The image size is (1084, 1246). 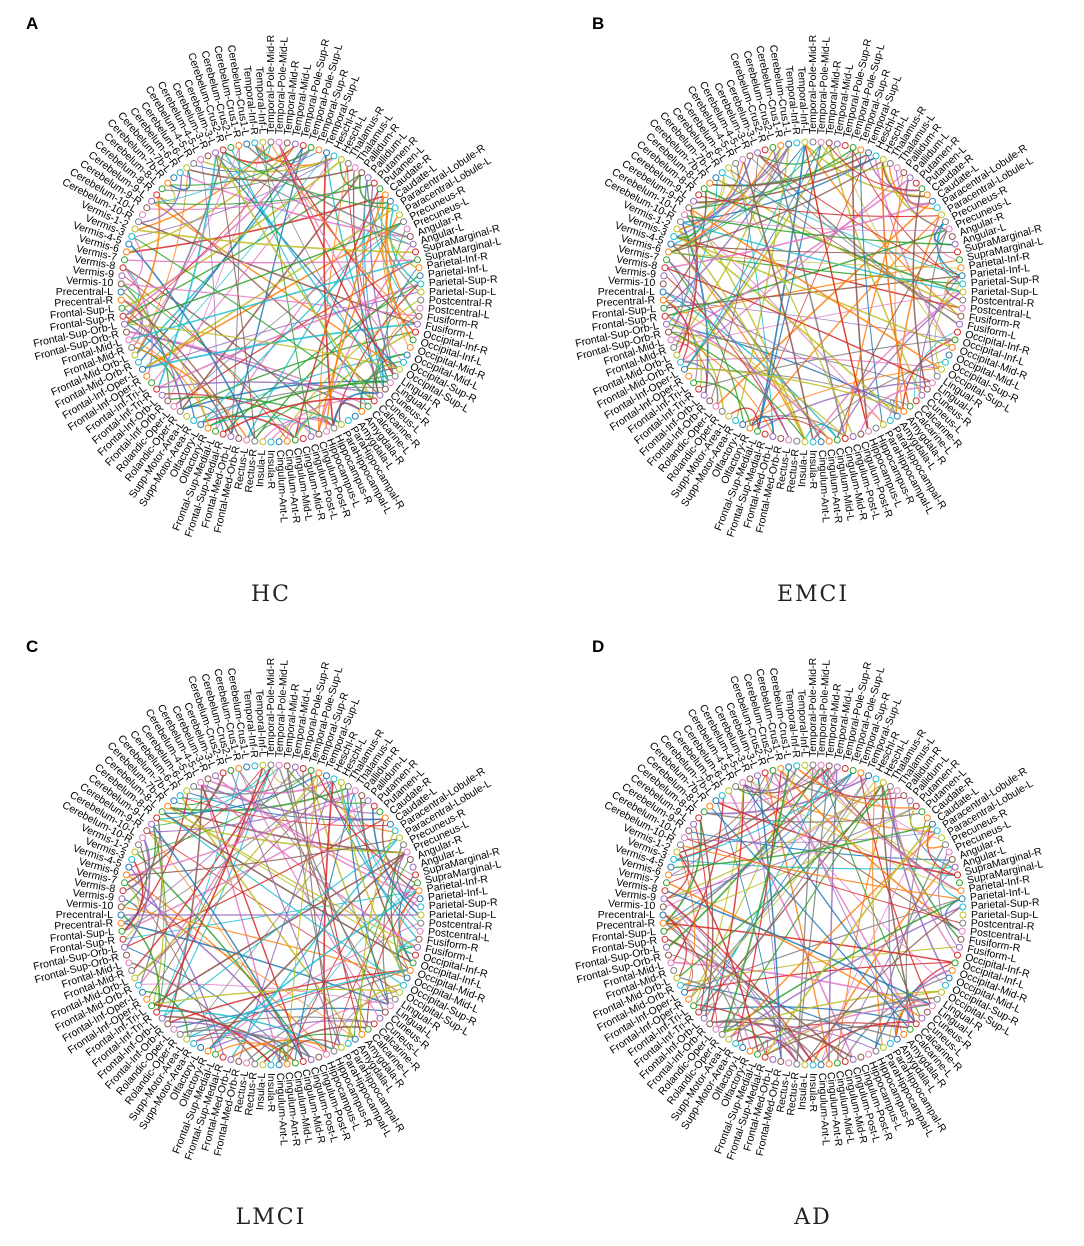 I want to click on region-label: Vermis-10, so click(x=632, y=905).